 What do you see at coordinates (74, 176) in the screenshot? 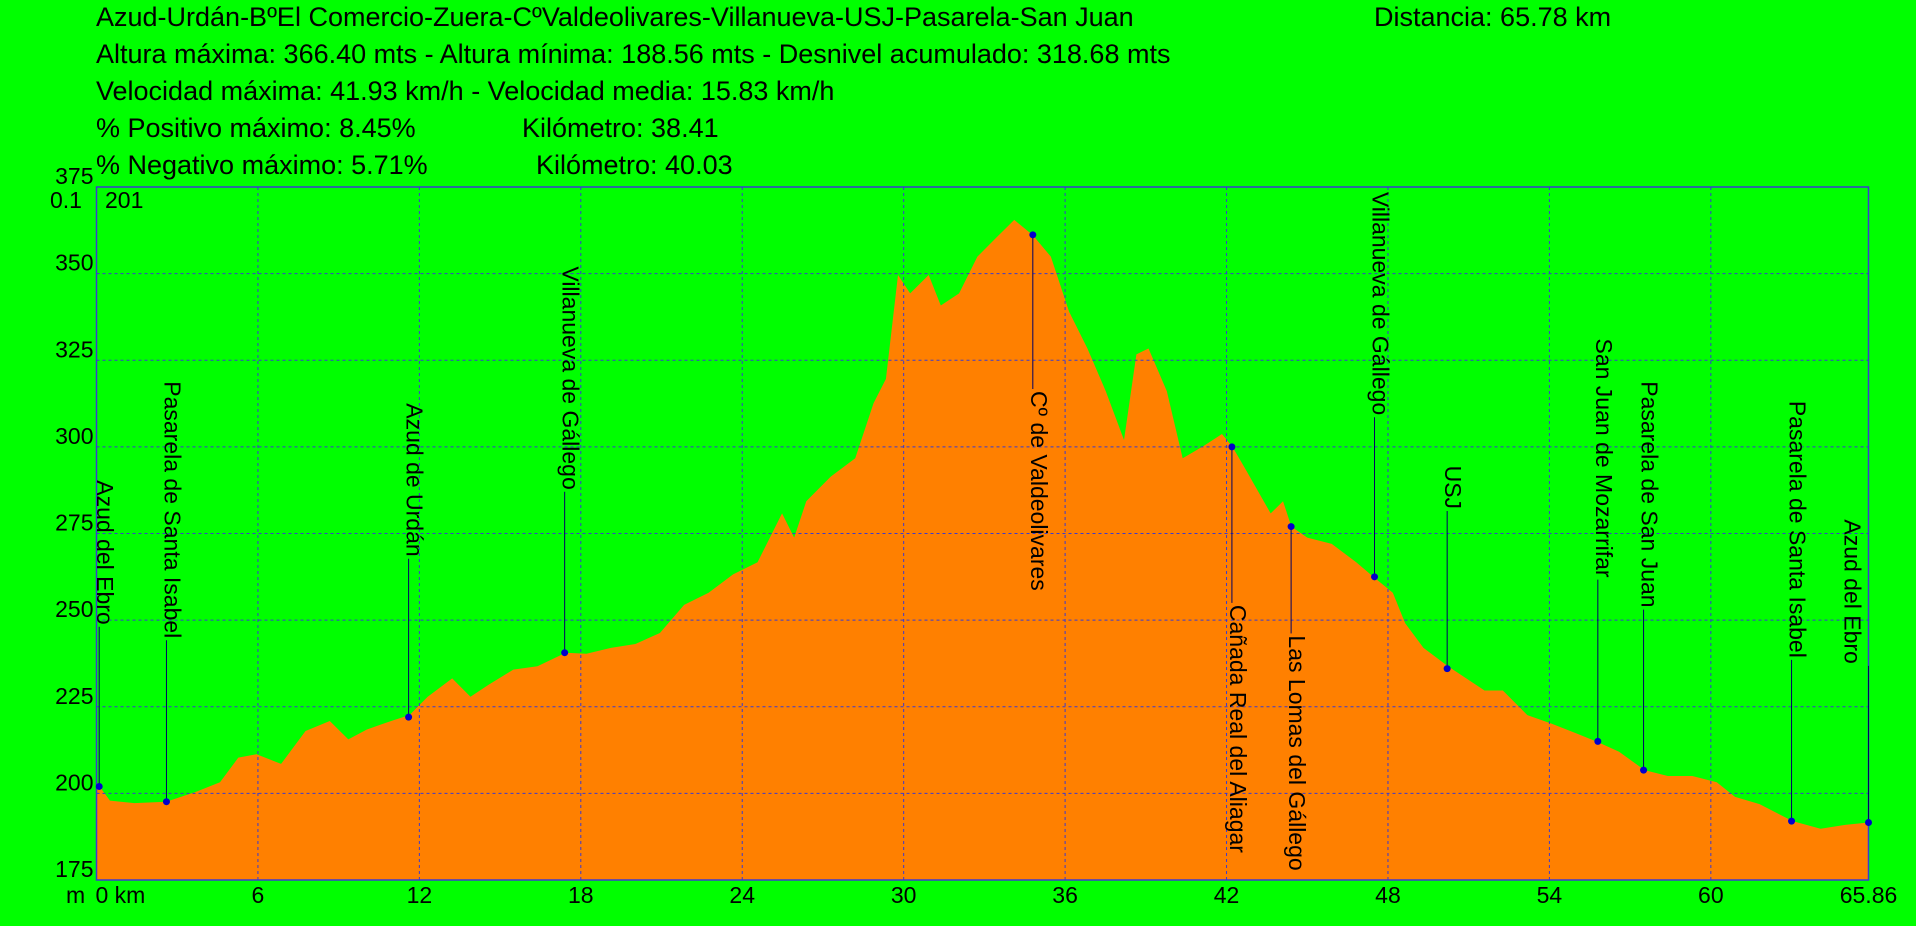
I see `y-tick-label: 375` at bounding box center [74, 176].